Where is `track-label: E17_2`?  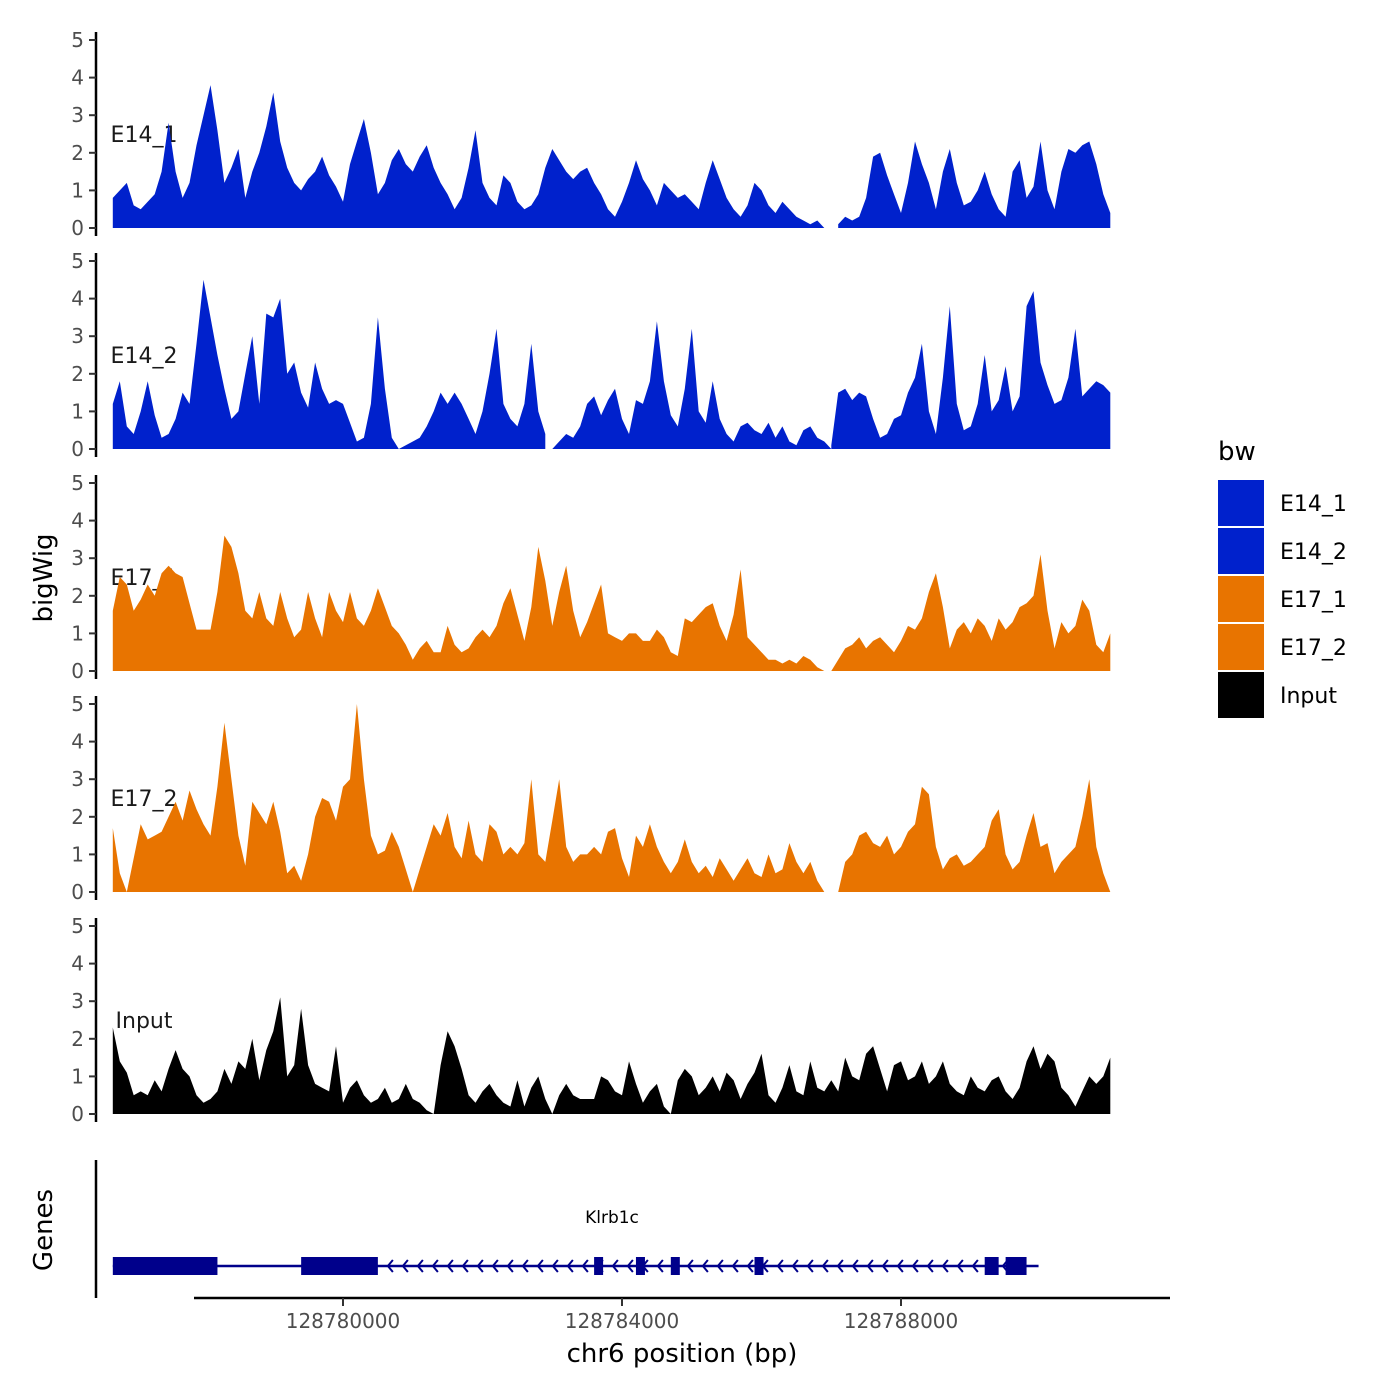
track-label: E17_2 is located at coordinates (144, 799).